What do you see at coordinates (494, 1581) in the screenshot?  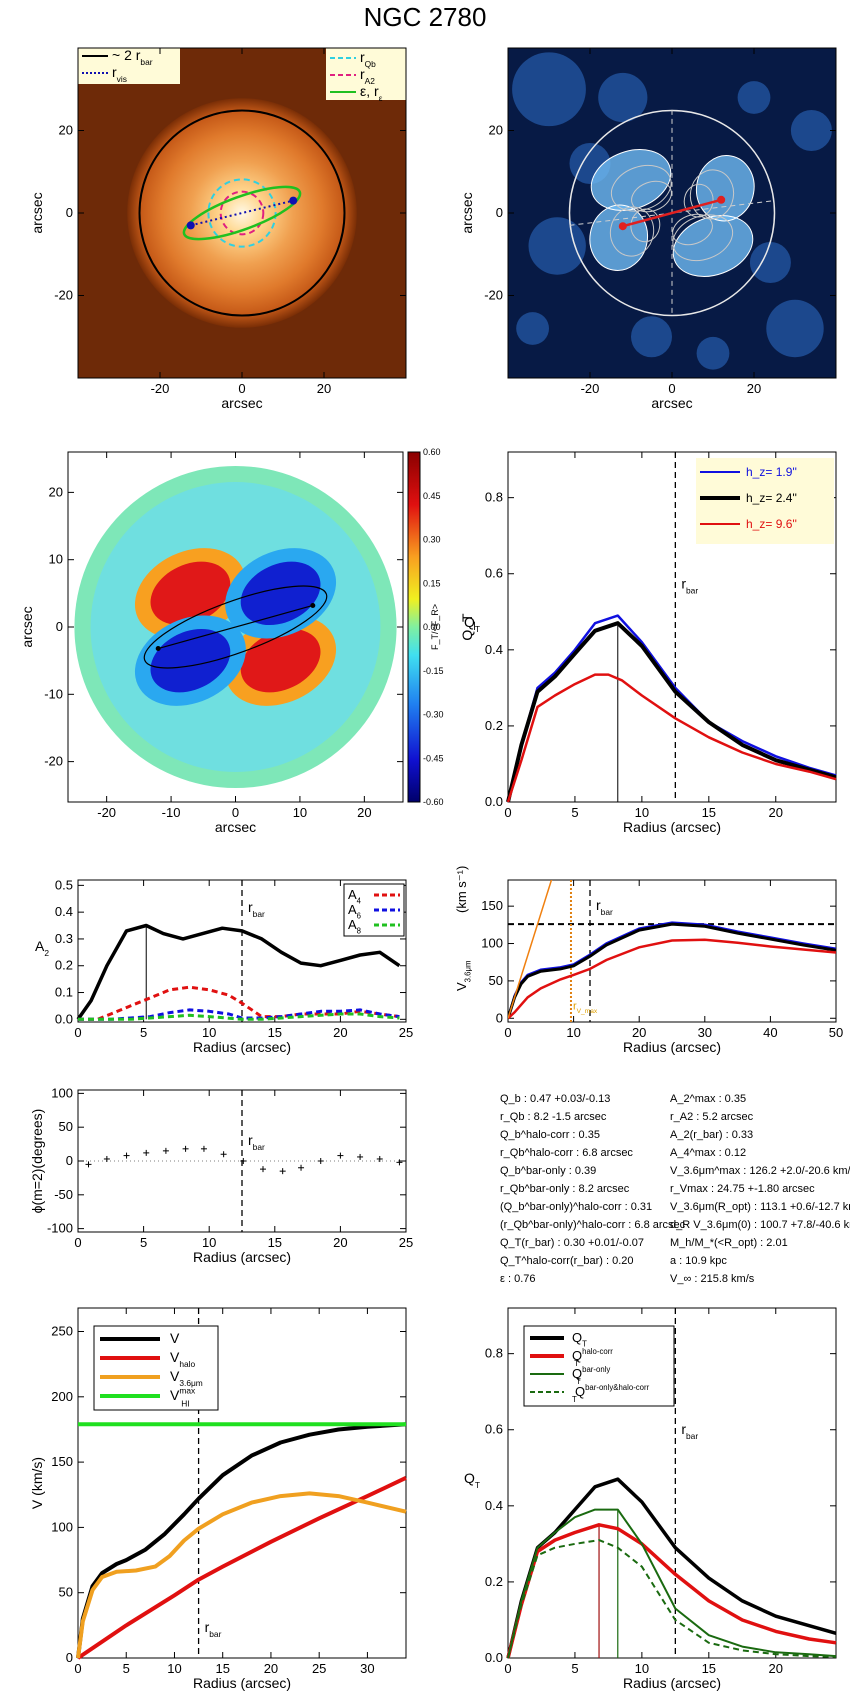 I see `y-tick-label: 0.2` at bounding box center [494, 1581].